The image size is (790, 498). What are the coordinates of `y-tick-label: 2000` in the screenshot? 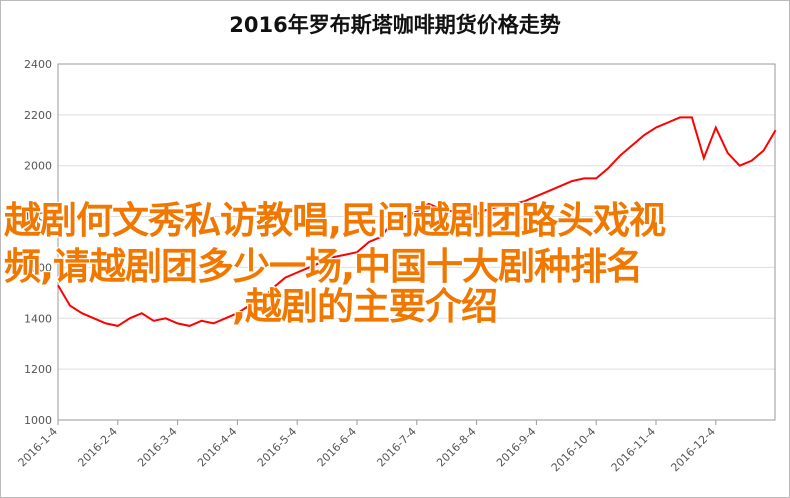 It's located at (38, 166).